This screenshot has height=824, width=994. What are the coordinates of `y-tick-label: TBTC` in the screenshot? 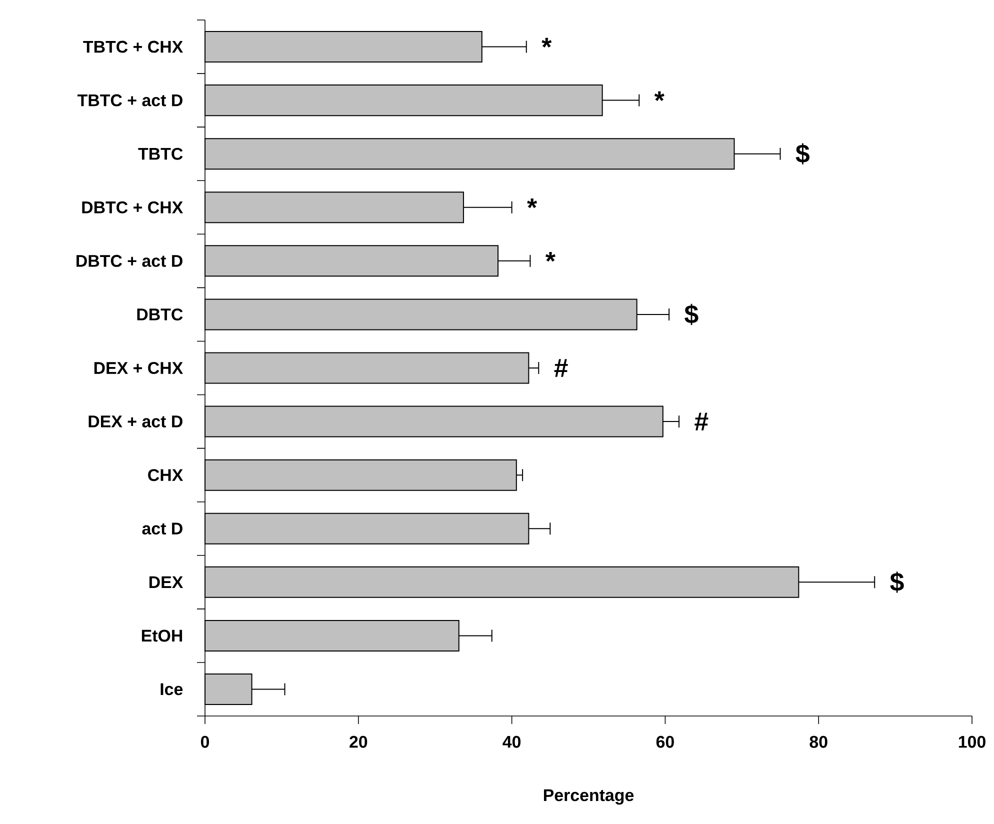 It's located at (160, 154).